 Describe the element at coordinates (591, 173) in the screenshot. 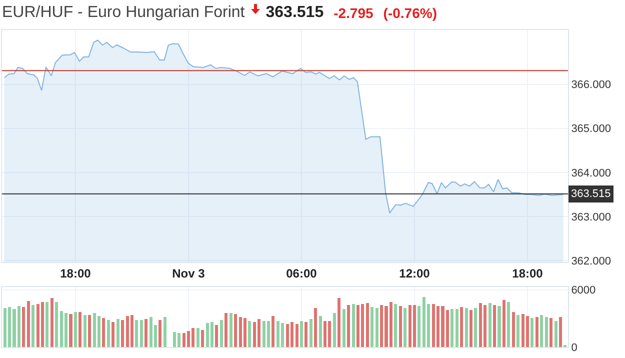

I see `y-tick-label: 364.000` at that location.